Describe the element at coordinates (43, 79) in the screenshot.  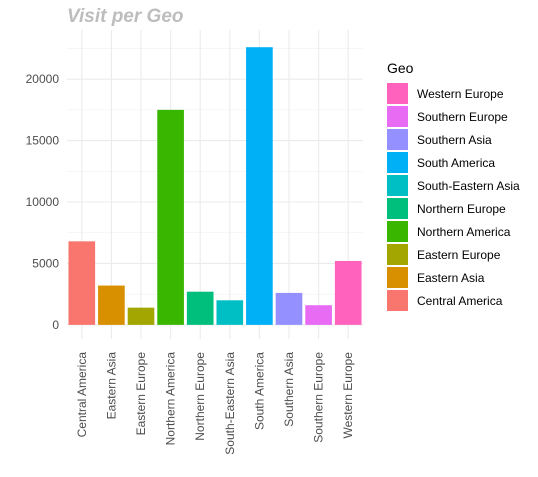
I see `y-tick-label: 20000` at that location.